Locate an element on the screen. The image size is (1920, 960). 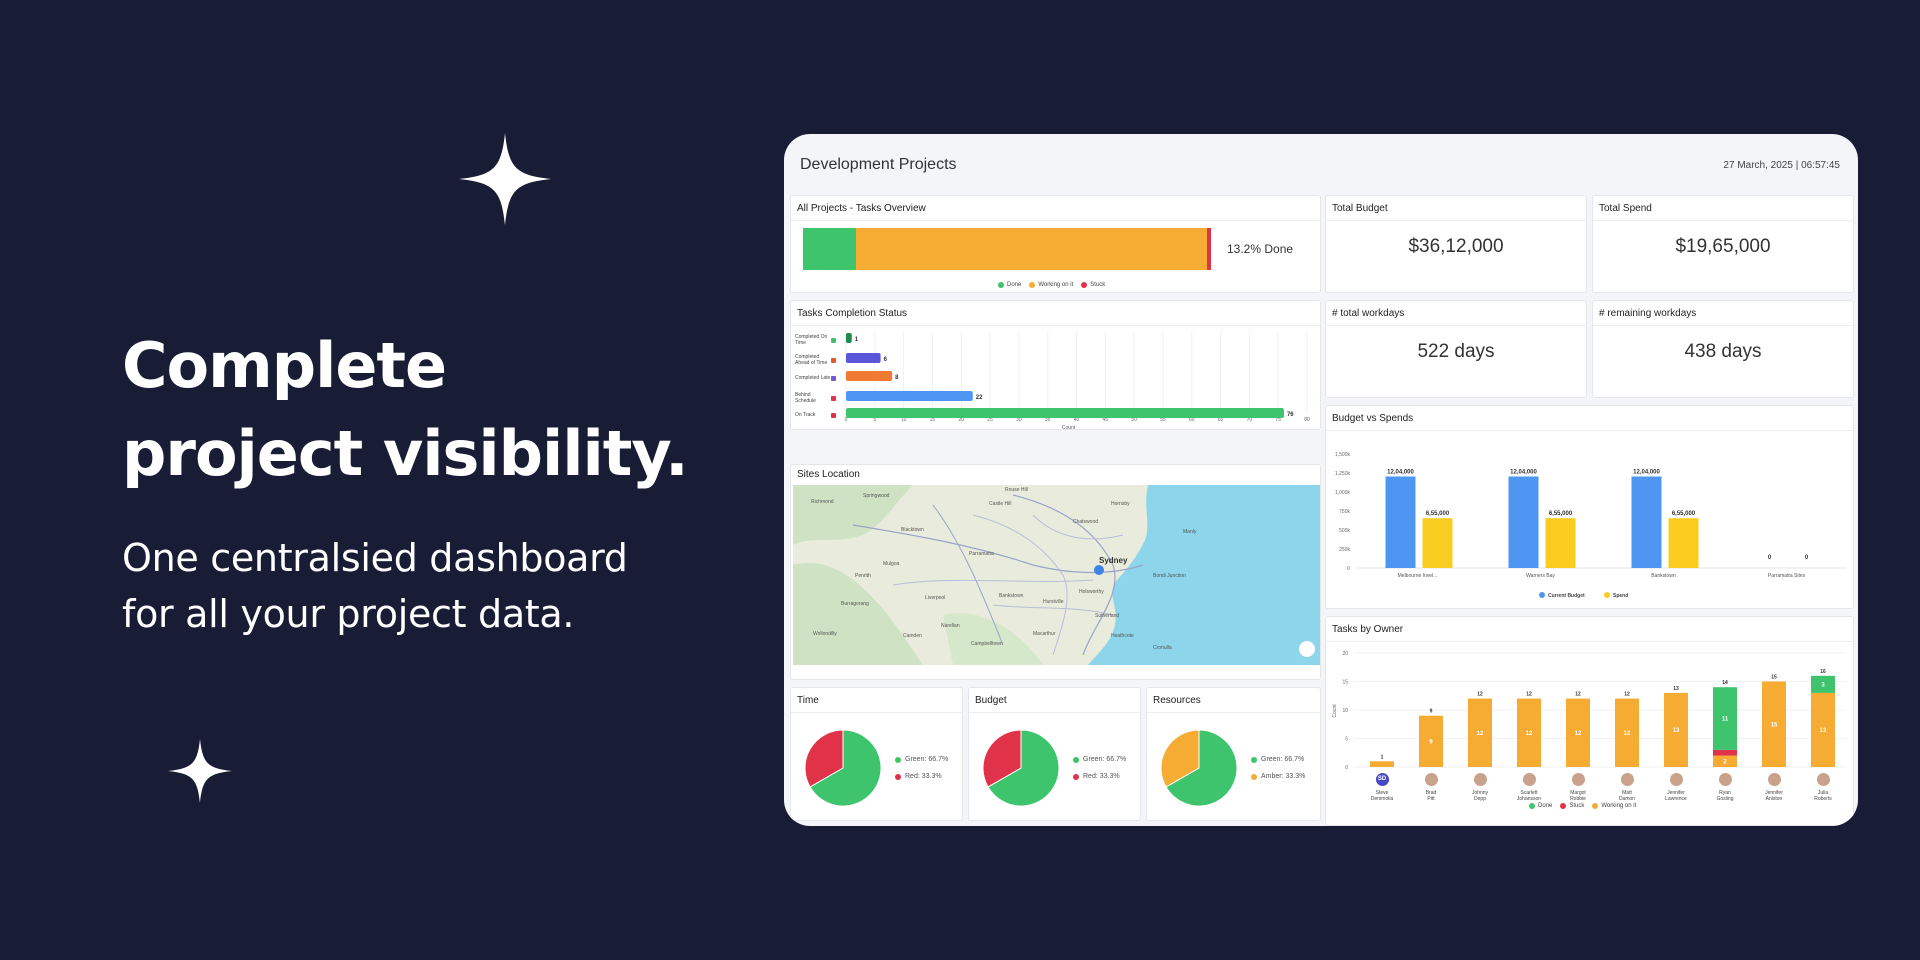
category-label: Completed On is located at coordinates (811, 337).